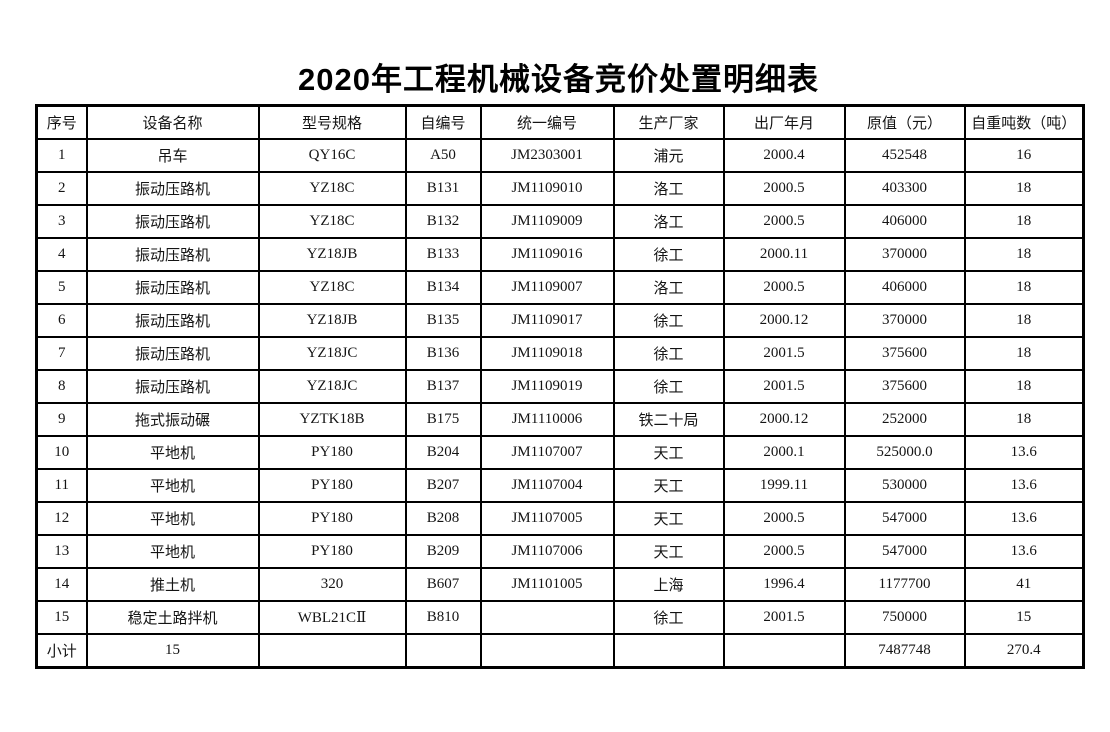  Describe the element at coordinates (904, 122) in the screenshot. I see `column-header: 原值（元）` at that location.